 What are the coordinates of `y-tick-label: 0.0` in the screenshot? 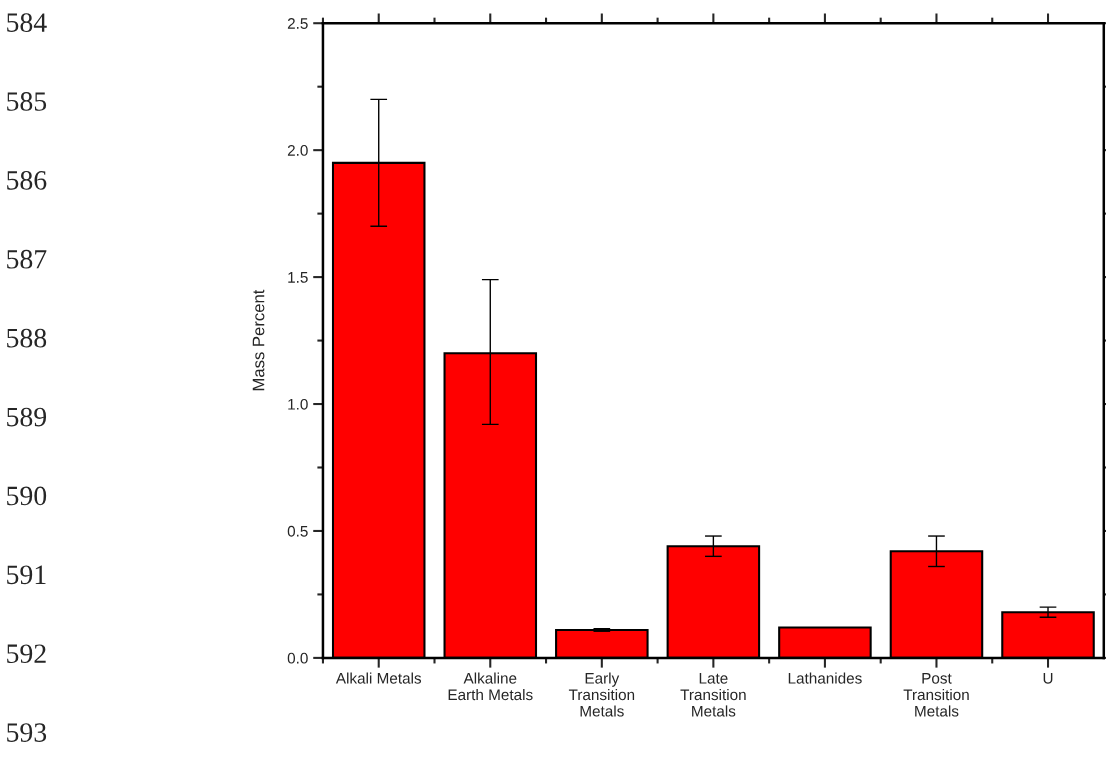 It's located at (297, 658).